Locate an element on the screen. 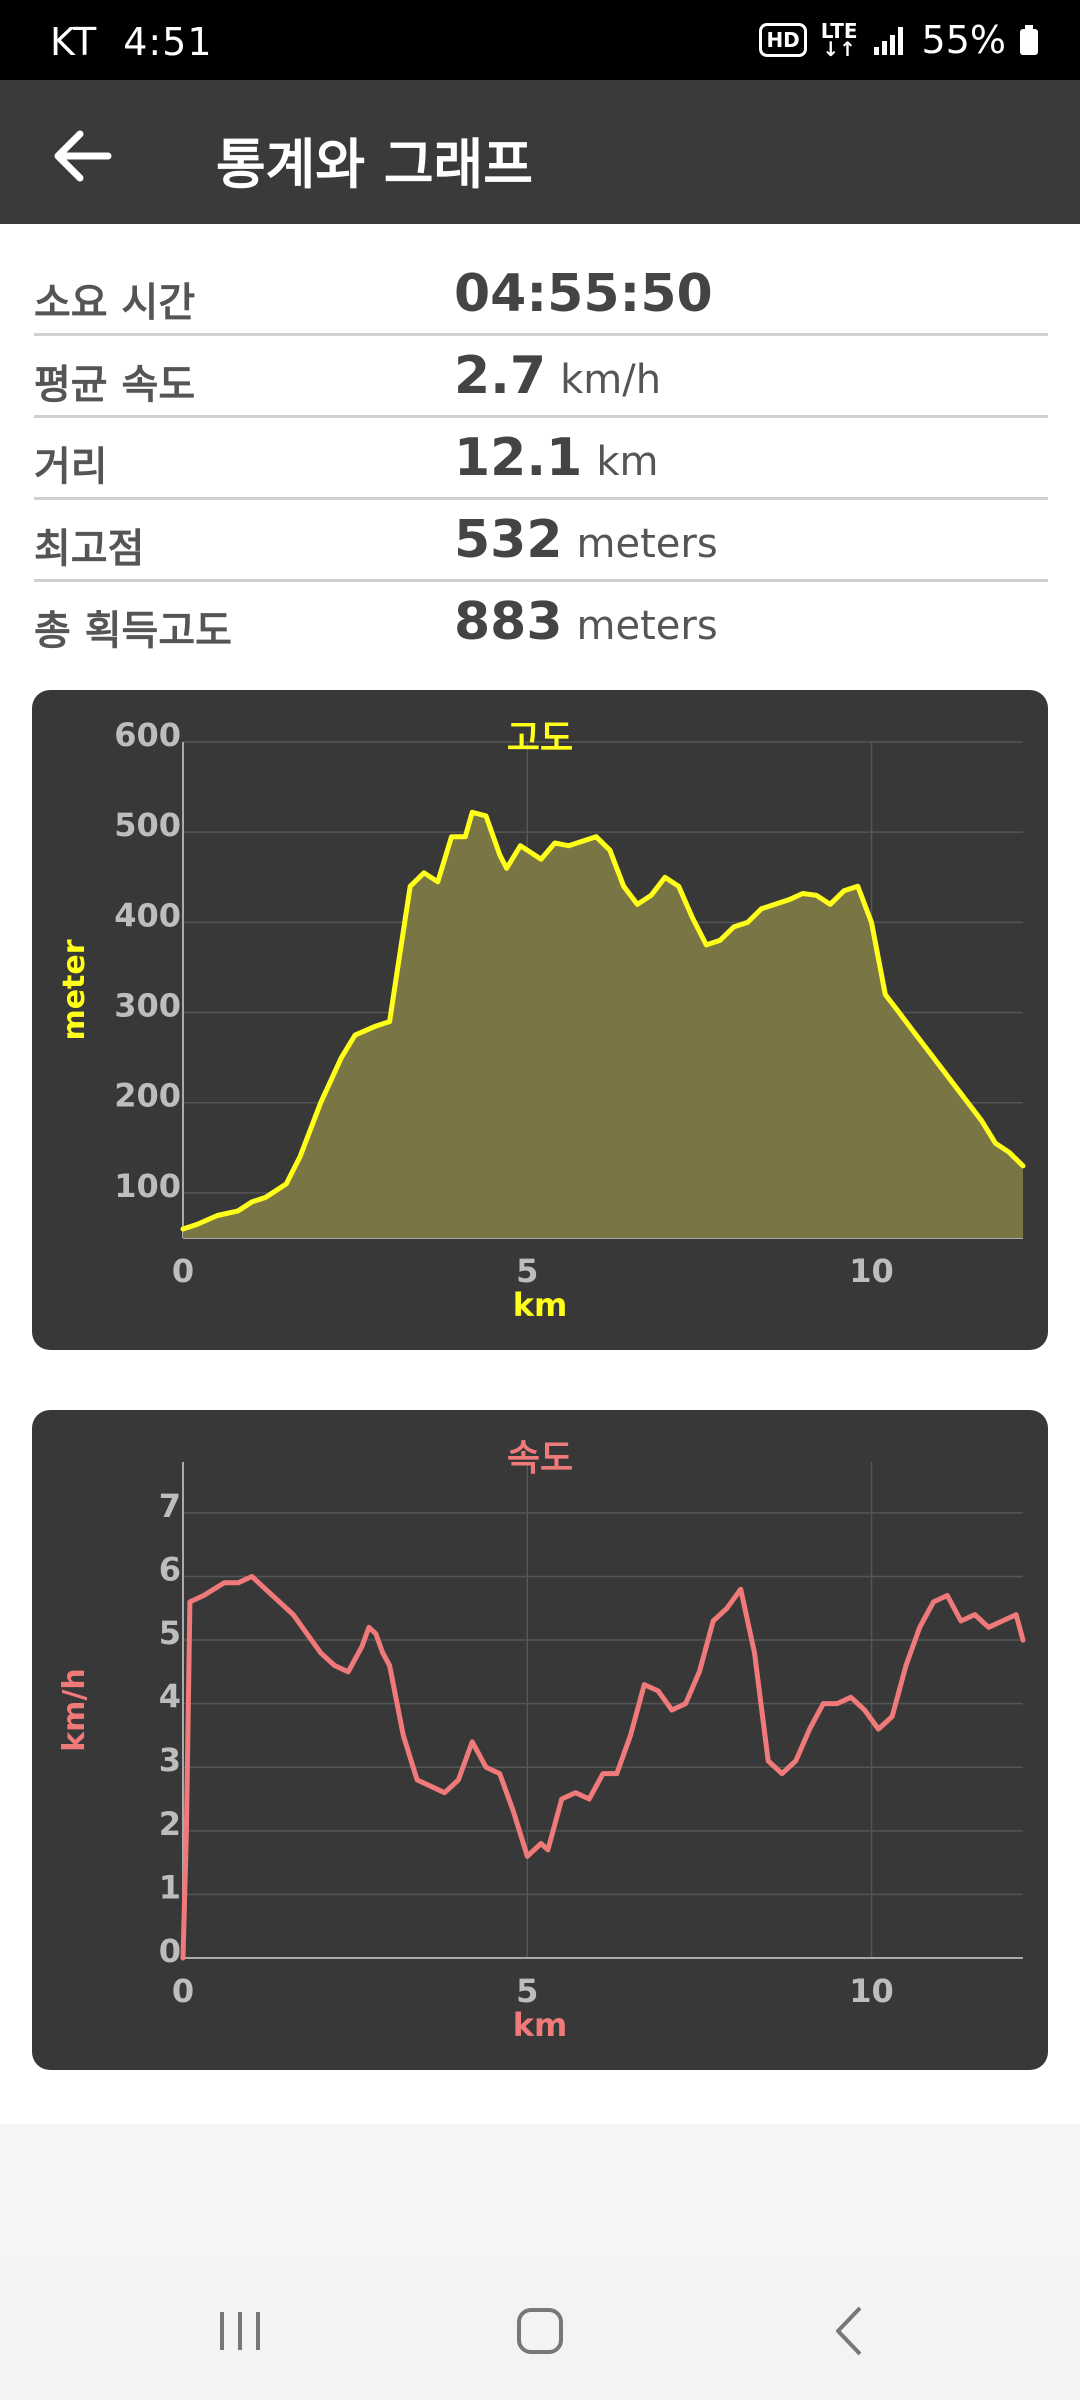 The height and width of the screenshot is (2400, 1080). y-tick-label: 6 is located at coordinates (170, 1569).